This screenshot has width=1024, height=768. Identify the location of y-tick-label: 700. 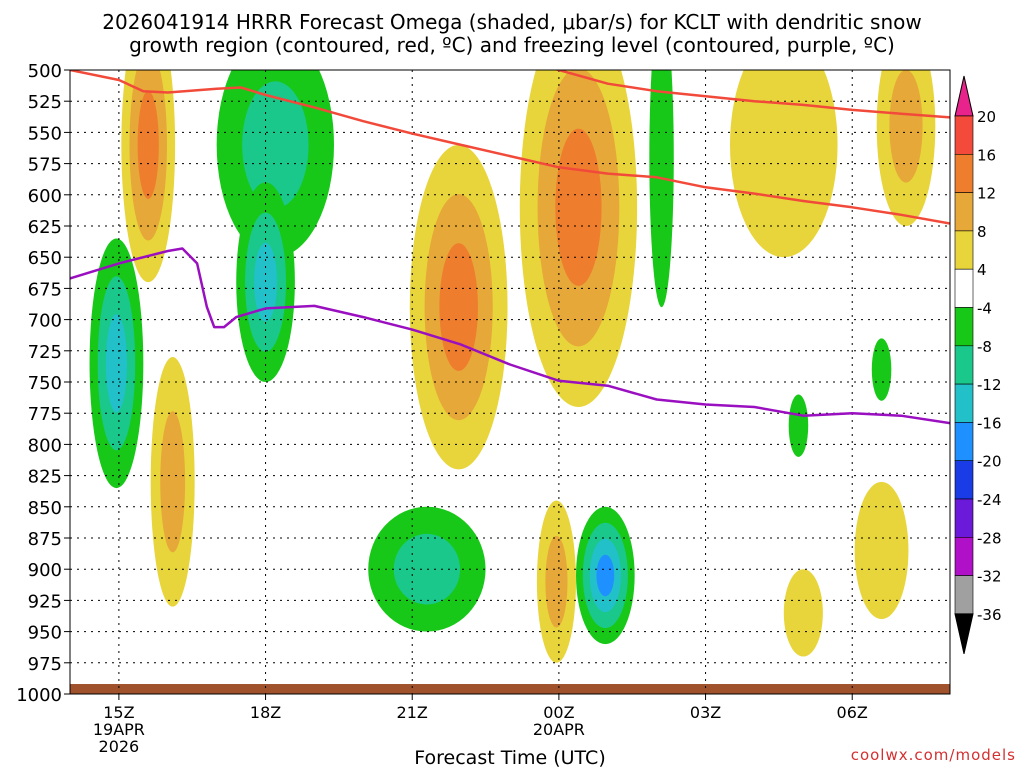
(45, 321).